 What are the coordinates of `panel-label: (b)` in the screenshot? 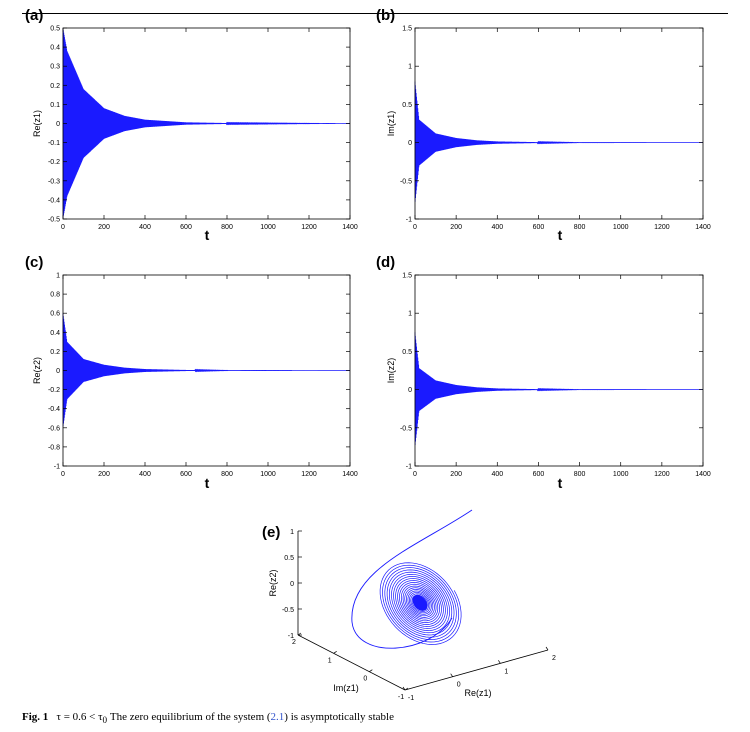 It's located at (385, 15).